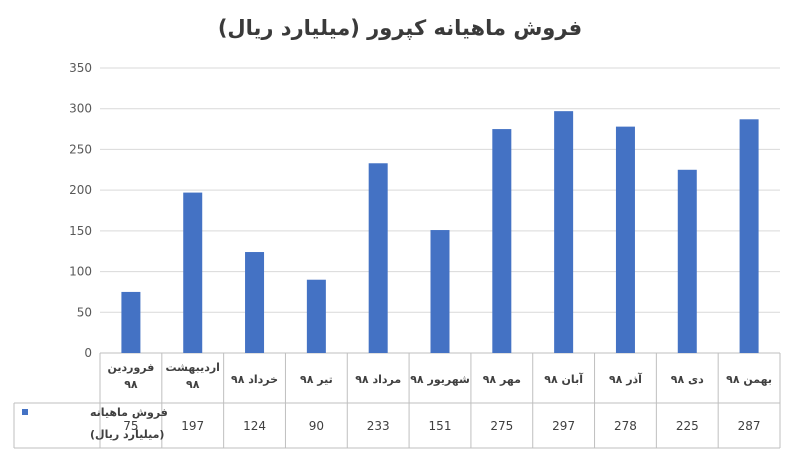  I want to click on x-tick-label: آذر ۹۸, so click(625, 379).